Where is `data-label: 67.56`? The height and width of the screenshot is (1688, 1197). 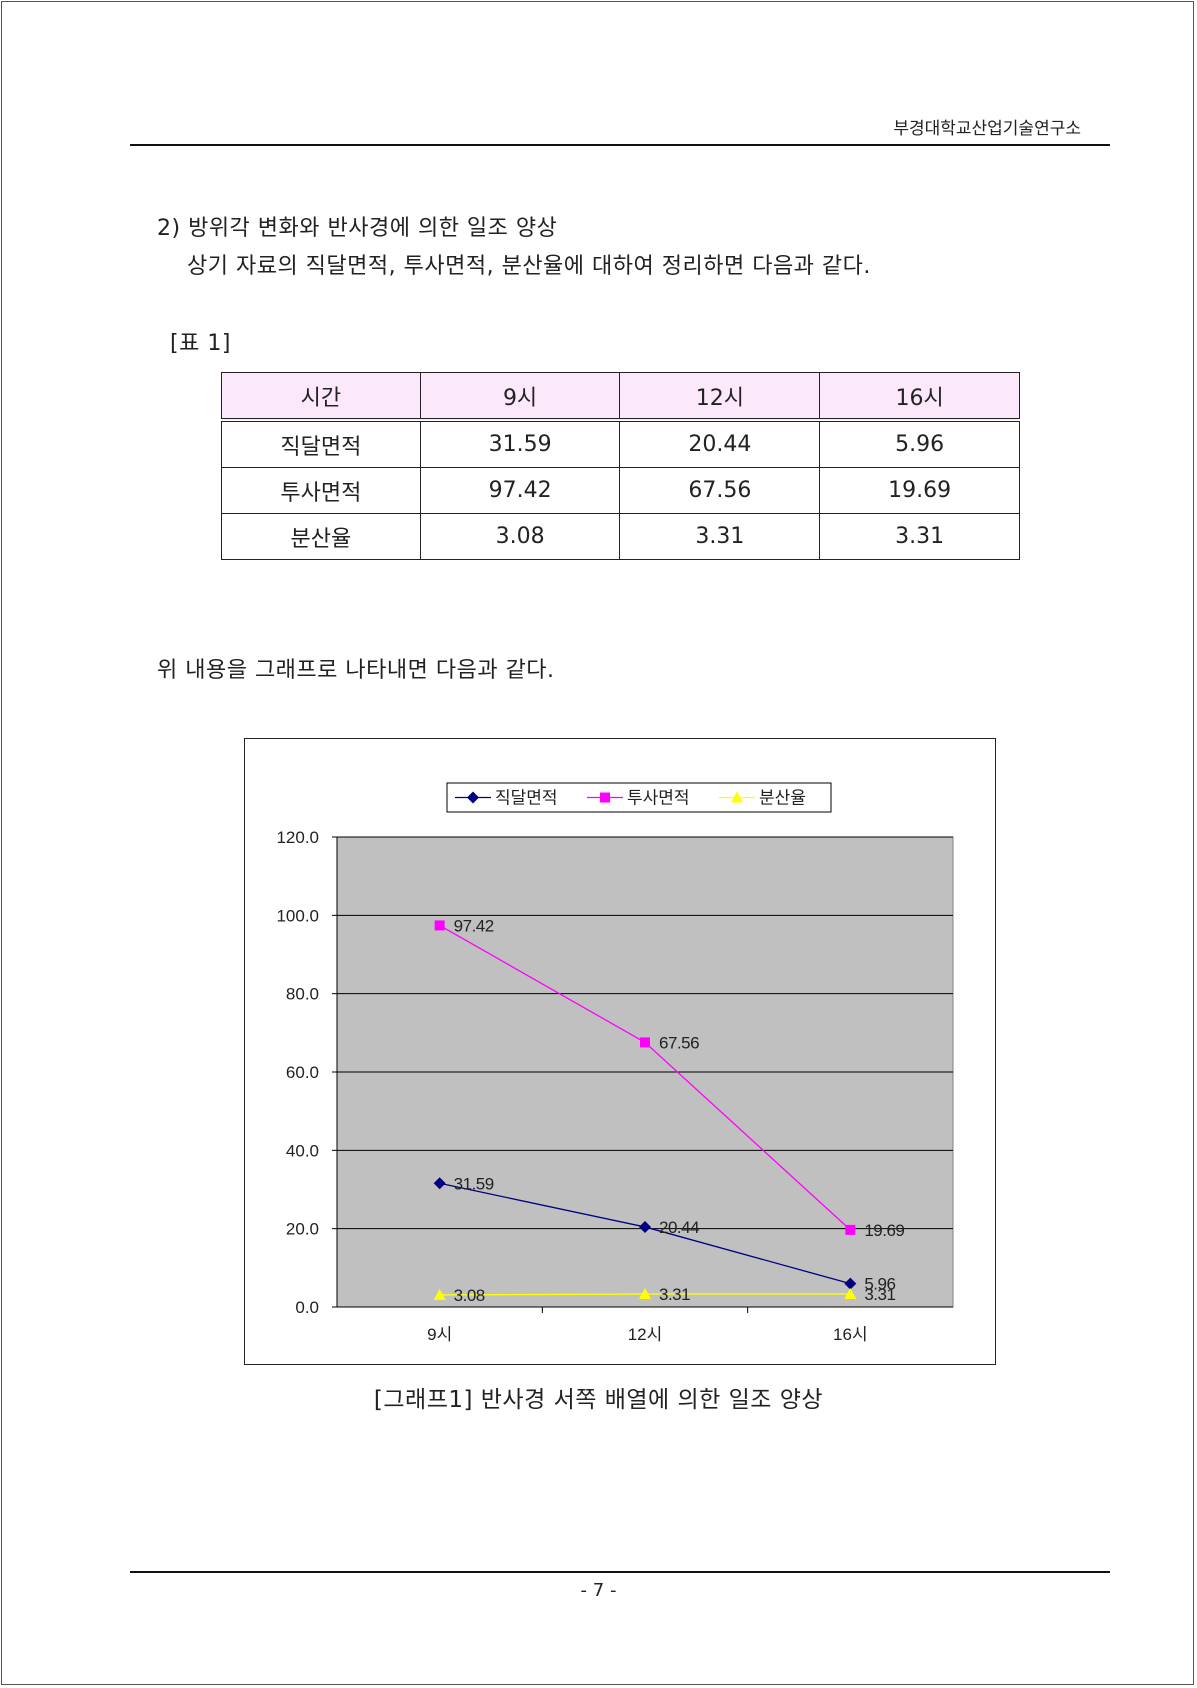
data-label: 67.56 is located at coordinates (679, 1042).